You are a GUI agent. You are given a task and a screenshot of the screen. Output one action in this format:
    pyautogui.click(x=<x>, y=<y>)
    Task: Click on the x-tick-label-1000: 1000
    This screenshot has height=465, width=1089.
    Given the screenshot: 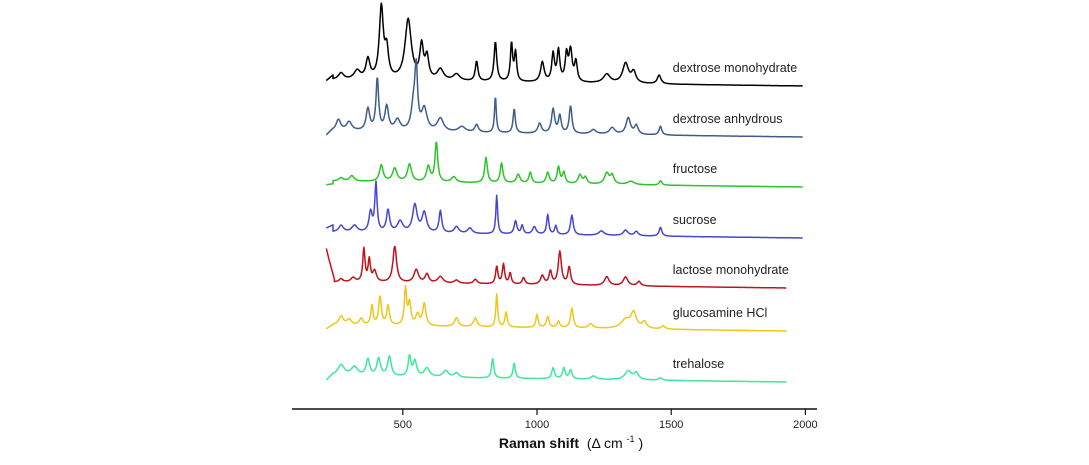 What is the action you would take?
    pyautogui.click(x=537, y=425)
    